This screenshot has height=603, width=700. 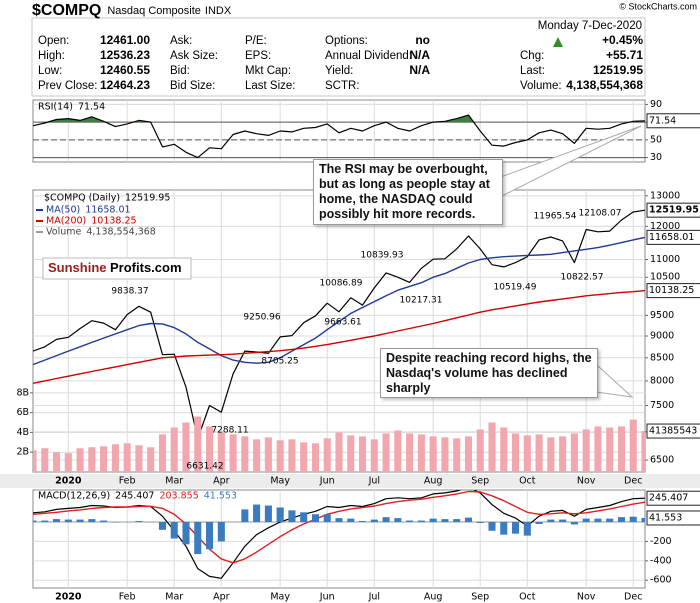 I want to click on field-value: +0.45%, so click(x=622, y=40).